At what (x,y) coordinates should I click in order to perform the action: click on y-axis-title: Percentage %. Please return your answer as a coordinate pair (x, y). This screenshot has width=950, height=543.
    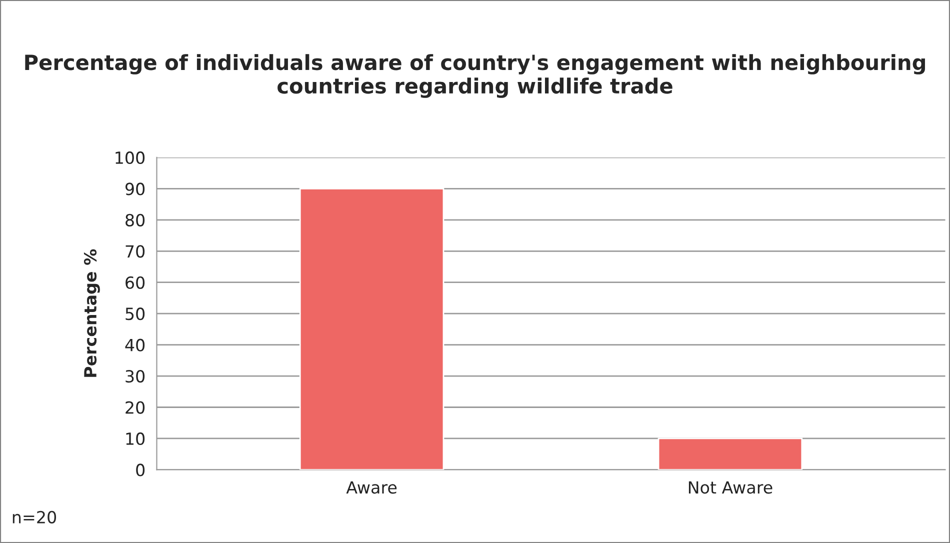
    Looking at the image, I should click on (92, 313).